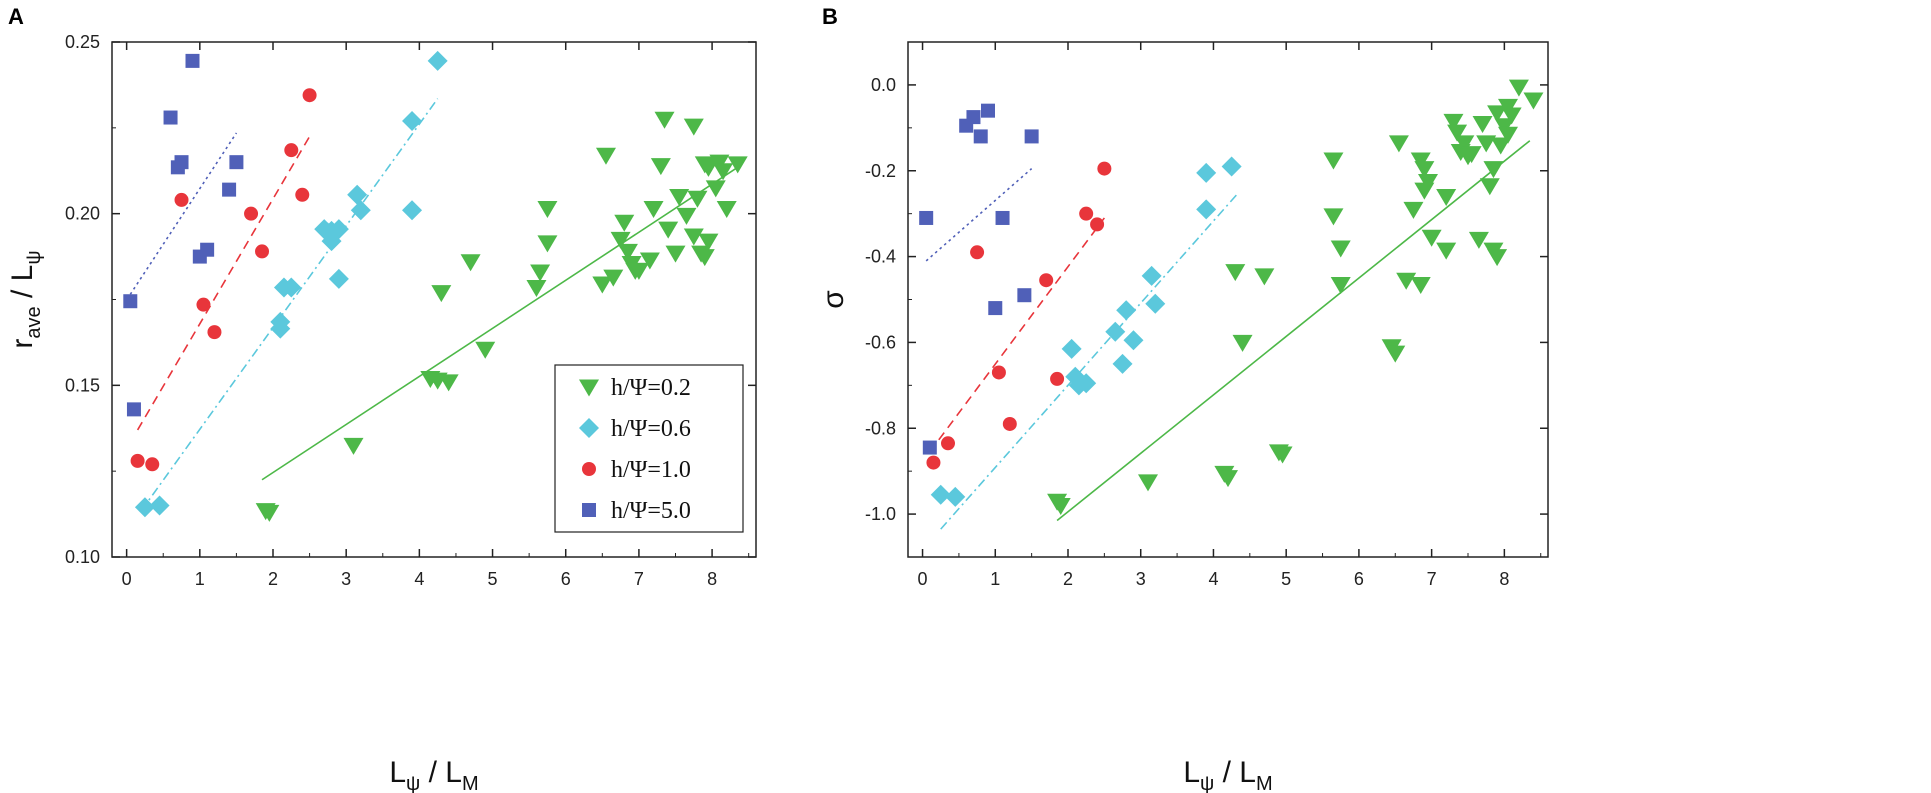 The image size is (1931, 793). What do you see at coordinates (833, 299) in the screenshot?
I see `y-axis-title-main: σ` at bounding box center [833, 299].